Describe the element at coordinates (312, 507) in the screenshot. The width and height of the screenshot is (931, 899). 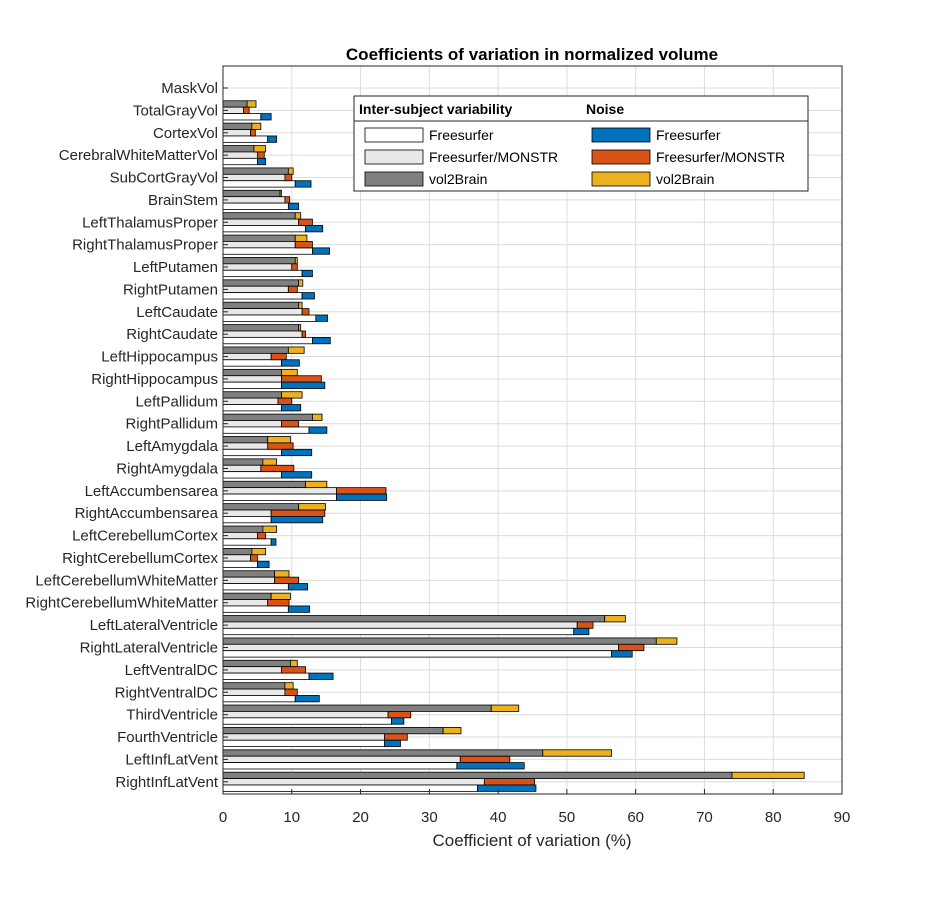
I see `bar-noise-vol2brain-rightaccumbensarea` at that location.